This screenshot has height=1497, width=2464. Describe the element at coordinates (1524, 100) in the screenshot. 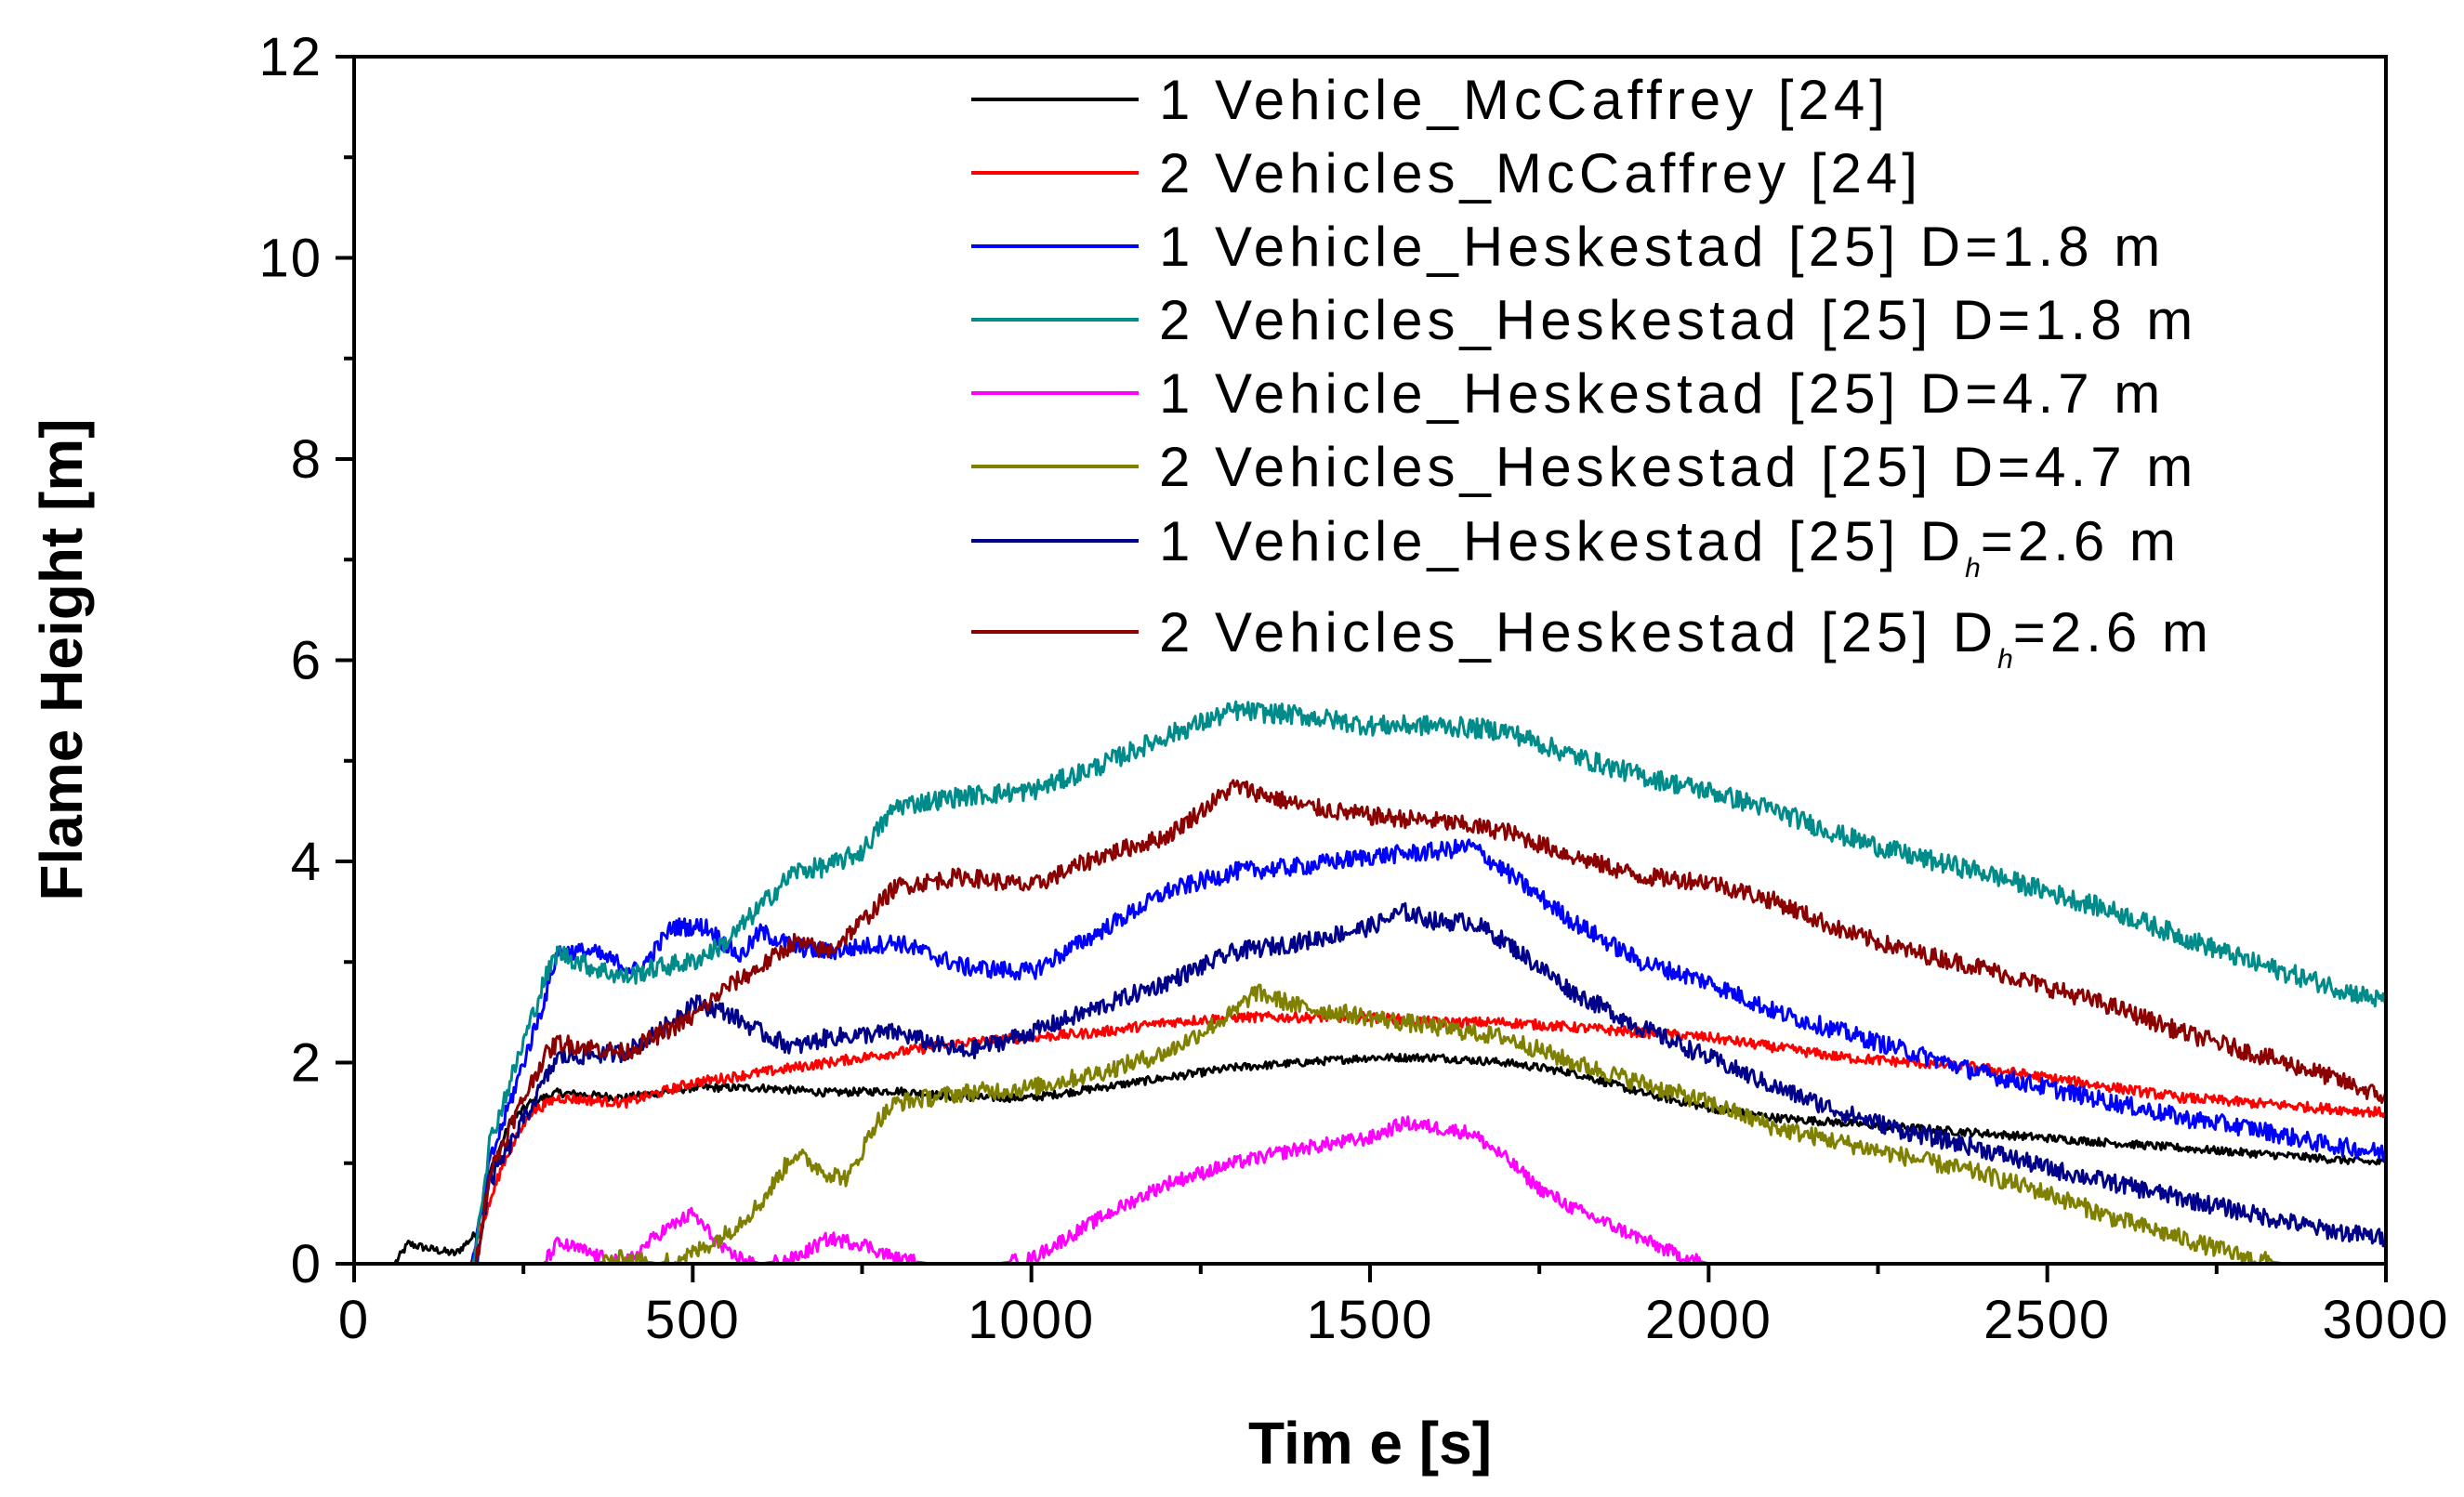

I see `legend-label-1: 1 Vehicle_McCaffrey [24]` at that location.